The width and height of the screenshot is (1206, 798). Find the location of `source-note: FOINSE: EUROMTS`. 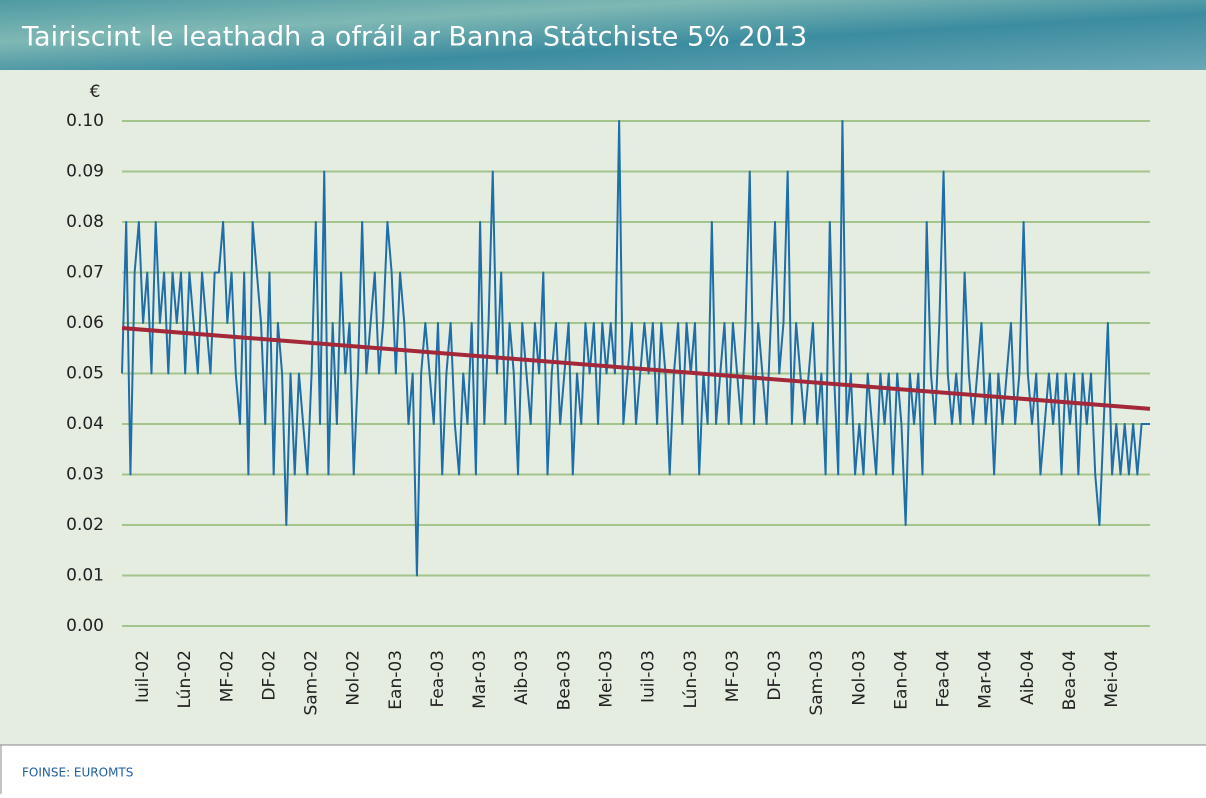

source-note: FOINSE: EUROMTS is located at coordinates (77, 773).